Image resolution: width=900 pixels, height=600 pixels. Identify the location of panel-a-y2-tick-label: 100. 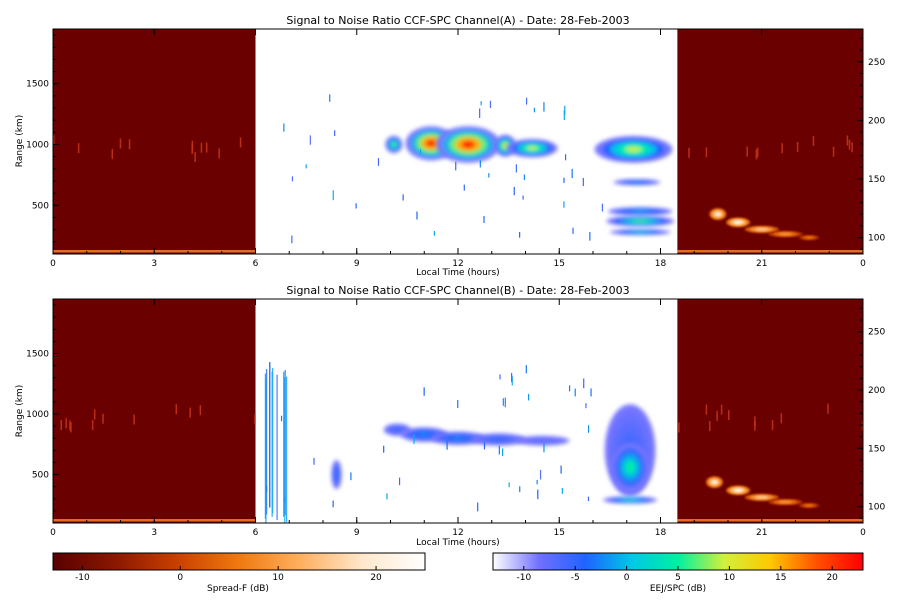
(876, 239).